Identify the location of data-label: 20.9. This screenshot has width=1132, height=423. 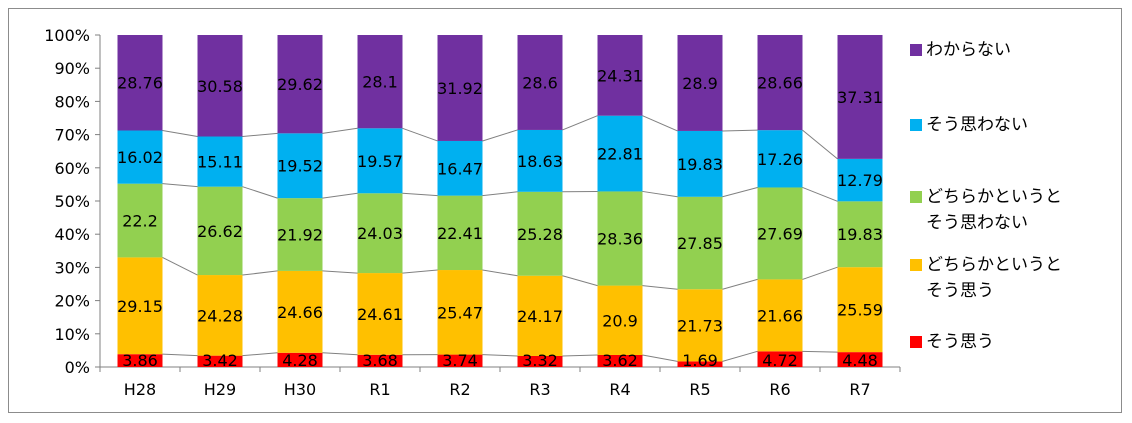
(620, 320).